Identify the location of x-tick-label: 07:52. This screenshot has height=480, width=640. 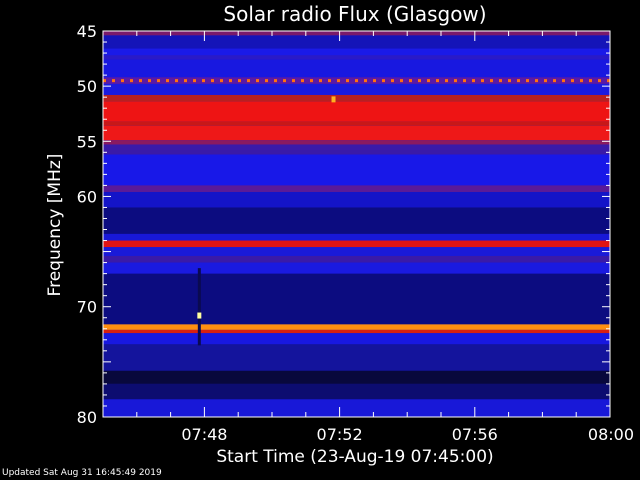
(340, 434).